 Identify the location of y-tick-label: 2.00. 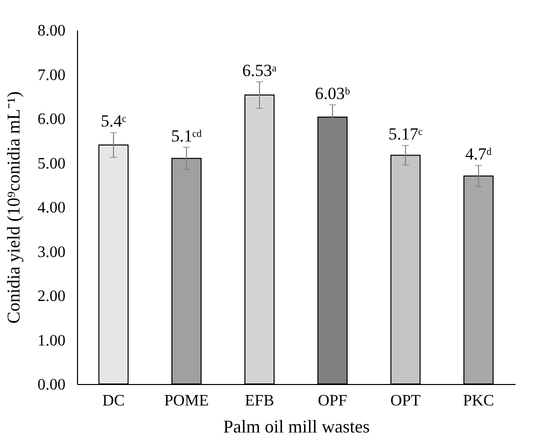
(52, 296).